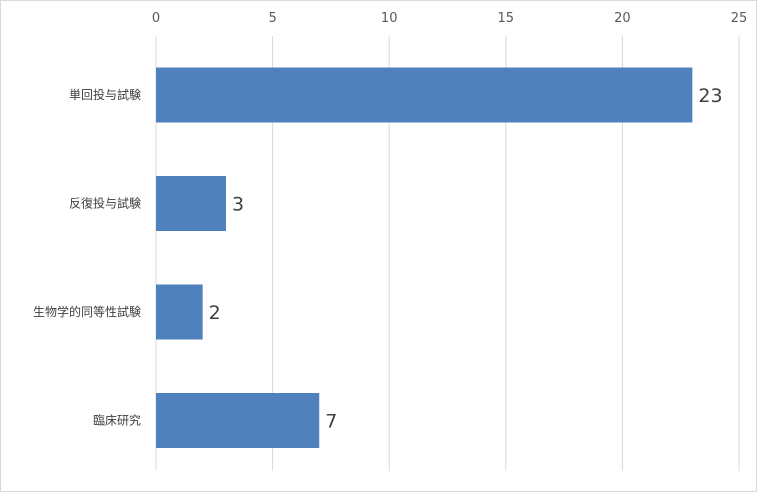 Image resolution: width=757 pixels, height=496 pixels. Describe the element at coordinates (622, 18) in the screenshot. I see `x-tick-label: 20` at that location.